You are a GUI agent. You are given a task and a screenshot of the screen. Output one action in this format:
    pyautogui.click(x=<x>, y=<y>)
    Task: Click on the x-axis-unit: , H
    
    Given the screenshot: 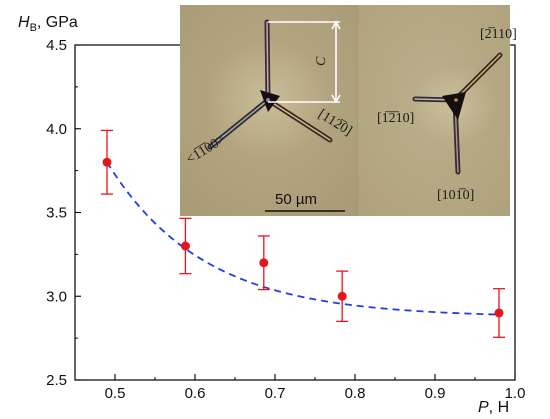 What is the action you would take?
    pyautogui.click(x=499, y=407)
    